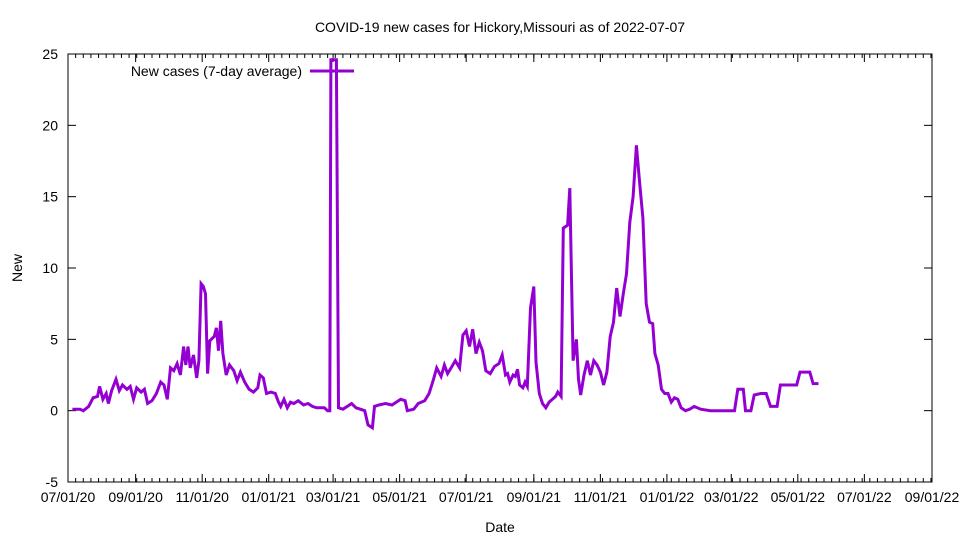  Describe the element at coordinates (50, 54) in the screenshot. I see `y-tick-label: 25` at that location.